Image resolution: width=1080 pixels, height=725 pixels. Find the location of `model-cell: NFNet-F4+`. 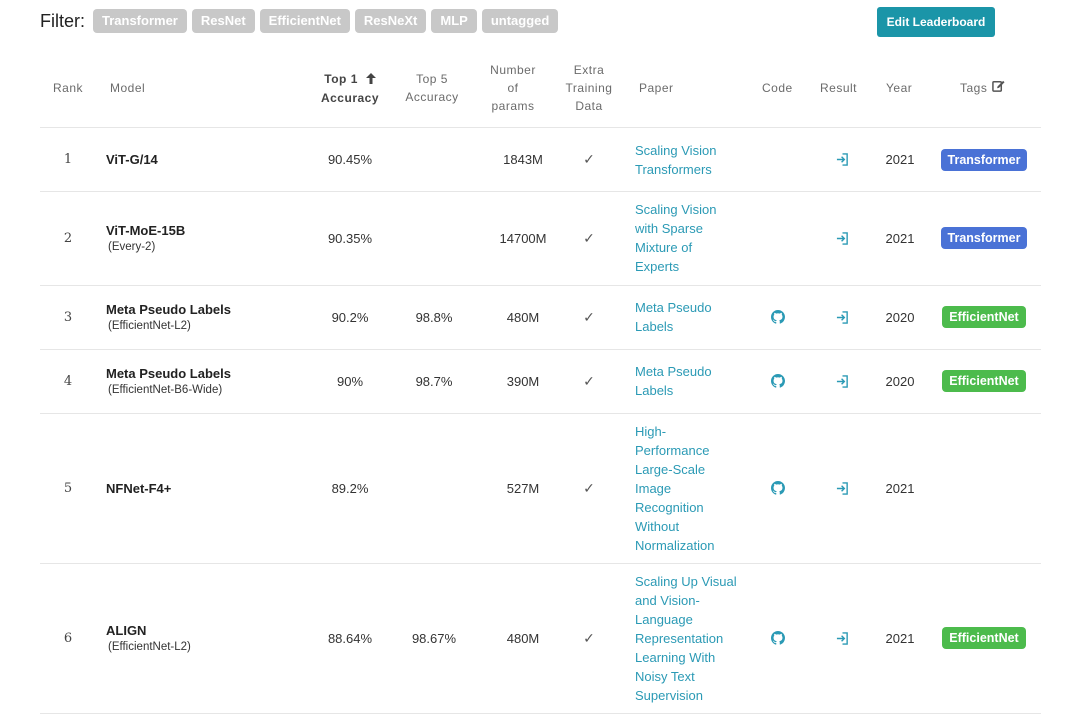

model-cell: NFNet-F4+ is located at coordinates (226, 488).